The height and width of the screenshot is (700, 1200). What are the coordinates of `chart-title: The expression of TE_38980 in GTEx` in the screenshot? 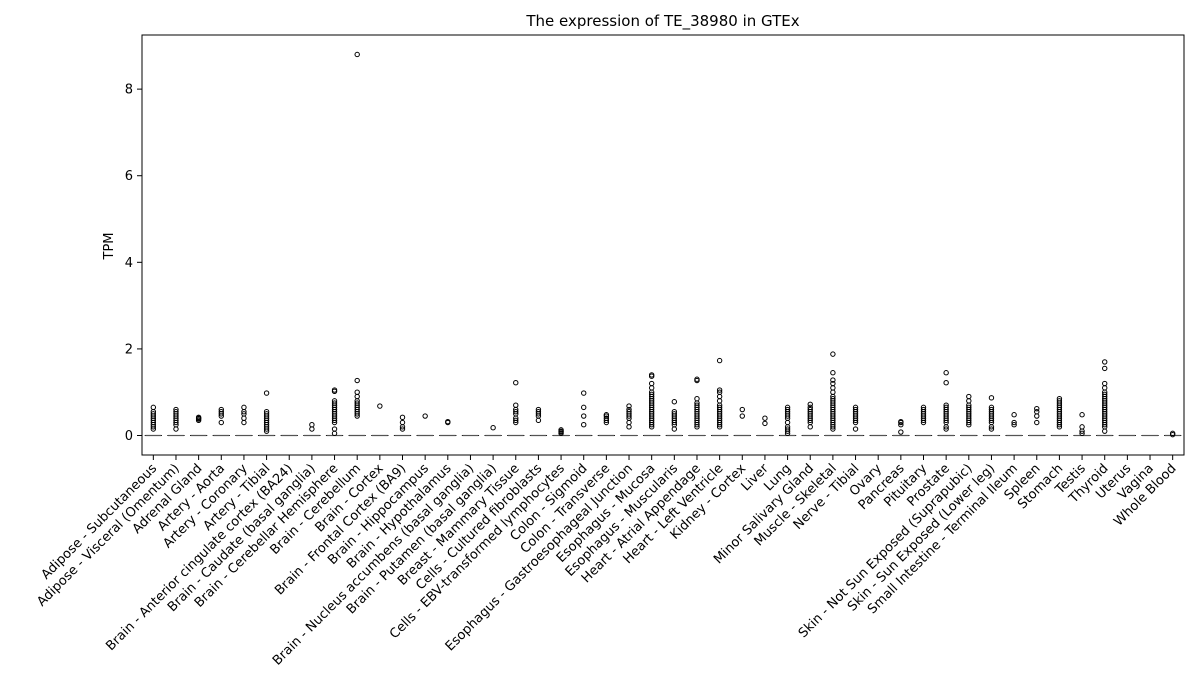 It's located at (662, 21).